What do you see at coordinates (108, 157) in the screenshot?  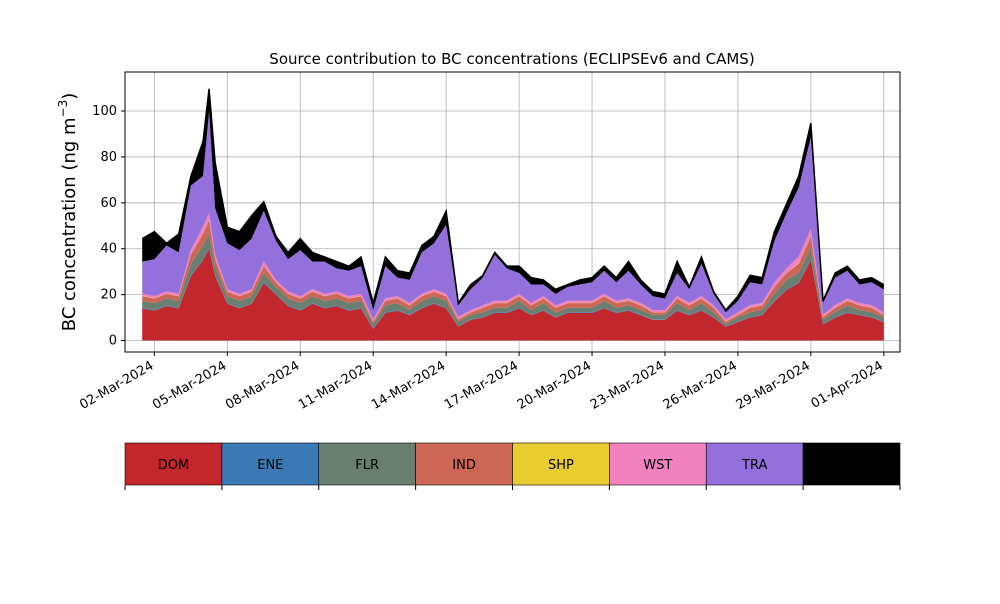 I see `y-tick-label: 80` at bounding box center [108, 157].